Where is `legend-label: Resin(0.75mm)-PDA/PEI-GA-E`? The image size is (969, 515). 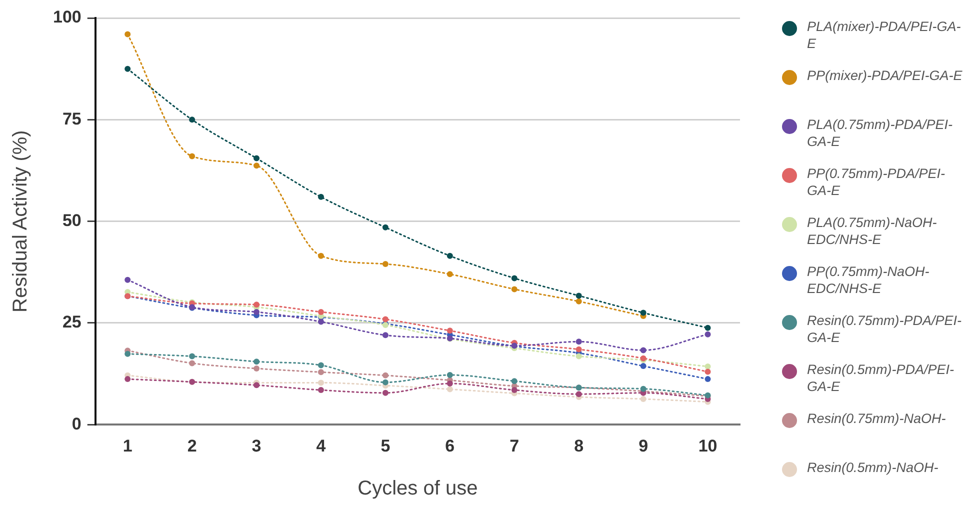
legend-label: Resin(0.75mm)-PDA/PEI-GA-E is located at coordinates (885, 329).